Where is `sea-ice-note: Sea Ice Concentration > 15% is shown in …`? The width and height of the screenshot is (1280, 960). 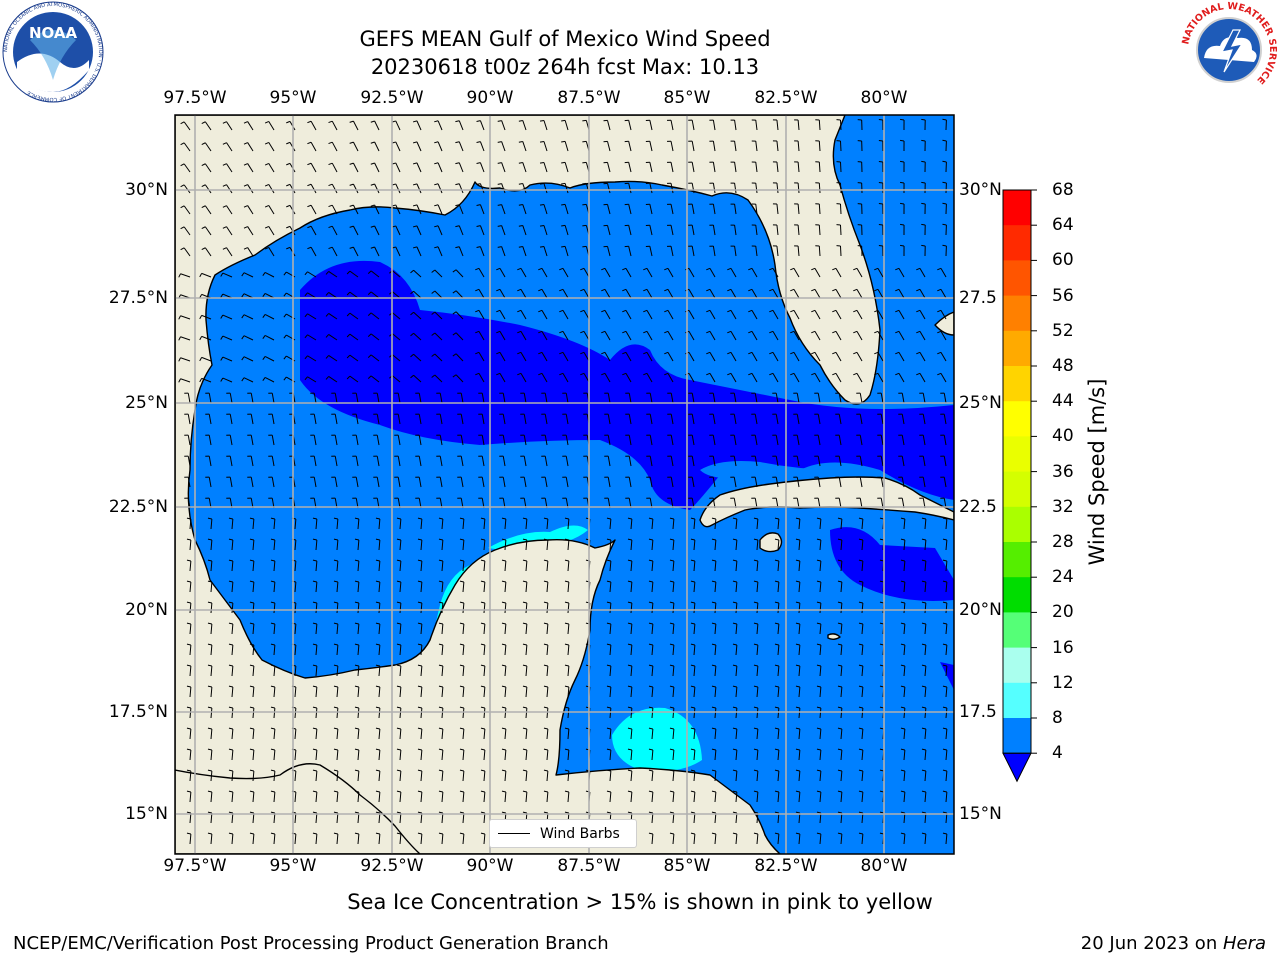 sea-ice-note: Sea Ice Concentration > 15% is shown in … is located at coordinates (640, 902).